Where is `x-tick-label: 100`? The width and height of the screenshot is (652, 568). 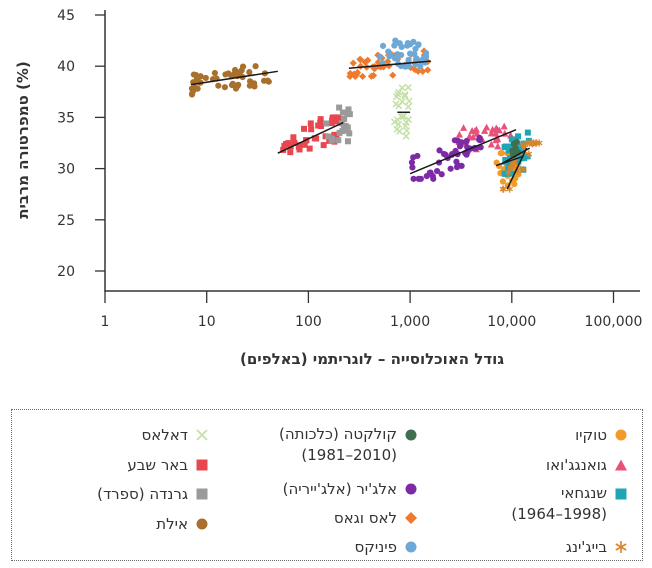
x-tick-label: 100 is located at coordinates (308, 322).